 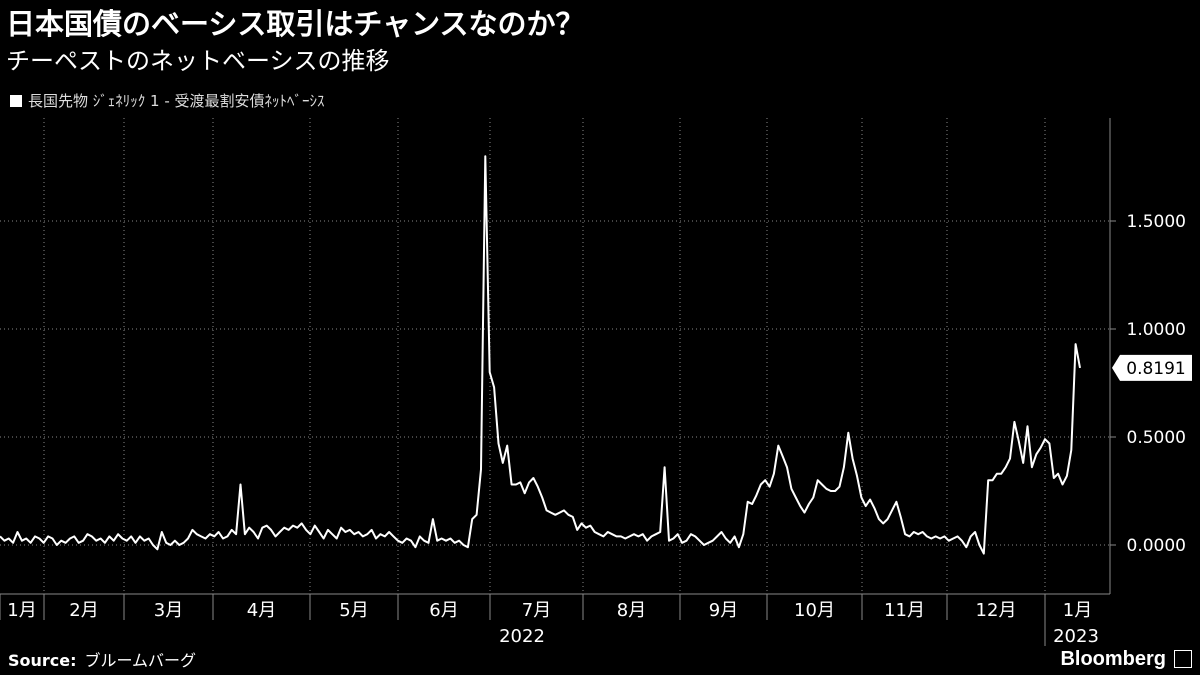 What do you see at coordinates (176, 101) in the screenshot?
I see `legend-label: 長国先物 ｼﾞｪﾈﾘｯｸ 1 - 受渡最割安債ﾈｯﾄﾍﾞｰｼｽ` at bounding box center [176, 101].